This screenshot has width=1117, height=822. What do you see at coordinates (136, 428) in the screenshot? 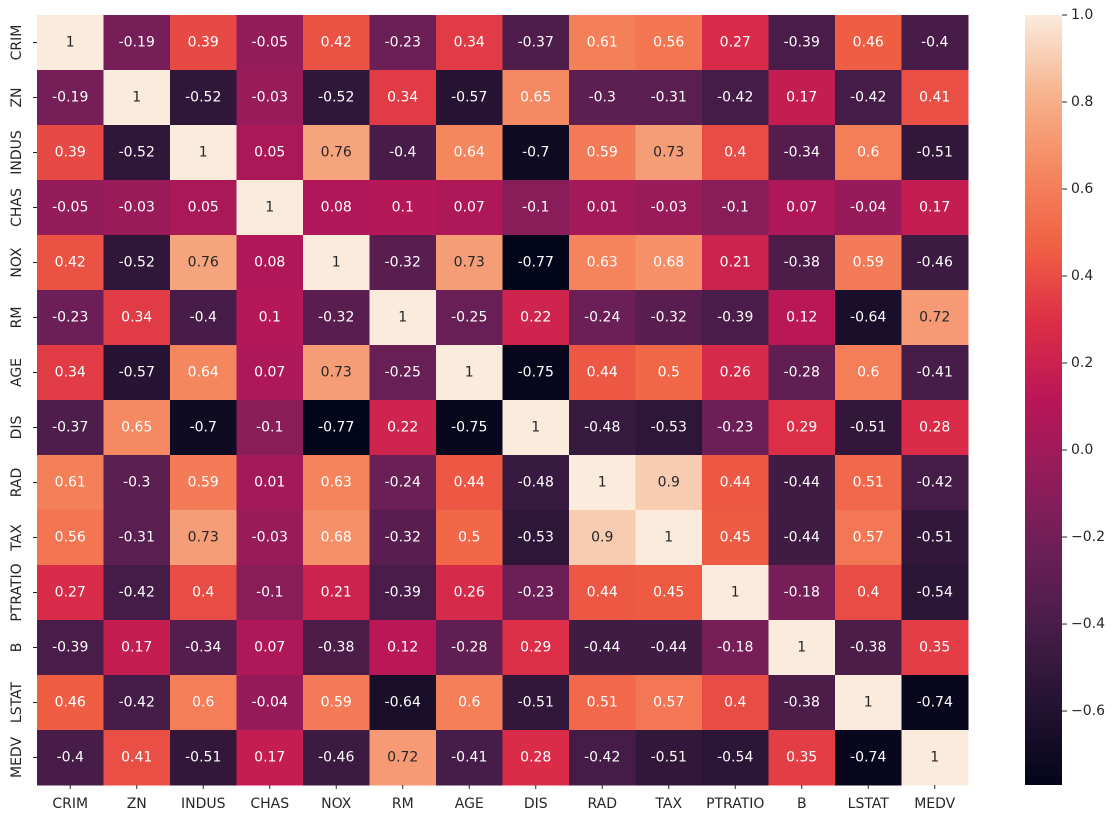
I see `cell-annotation: 0.65` at bounding box center [136, 428].